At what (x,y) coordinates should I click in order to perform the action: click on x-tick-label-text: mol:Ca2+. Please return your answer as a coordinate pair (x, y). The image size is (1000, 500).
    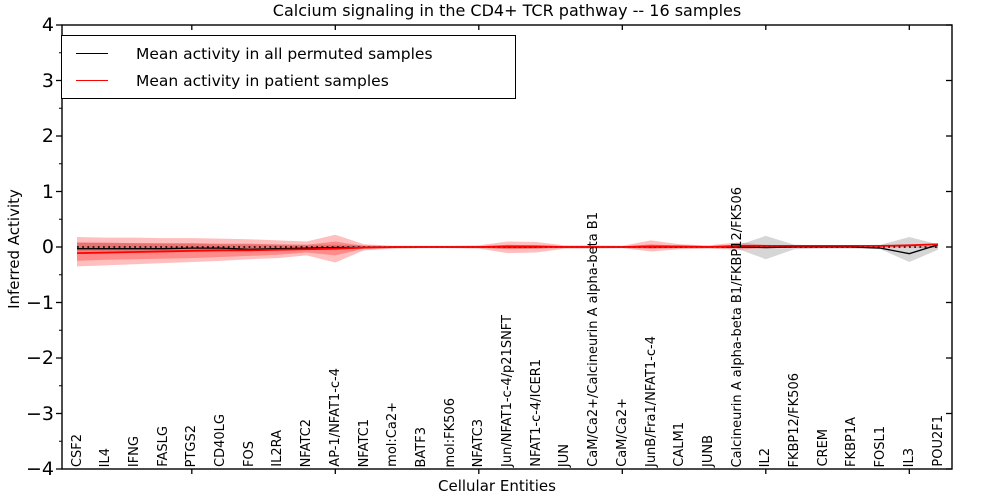
    Looking at the image, I should click on (393, 434).